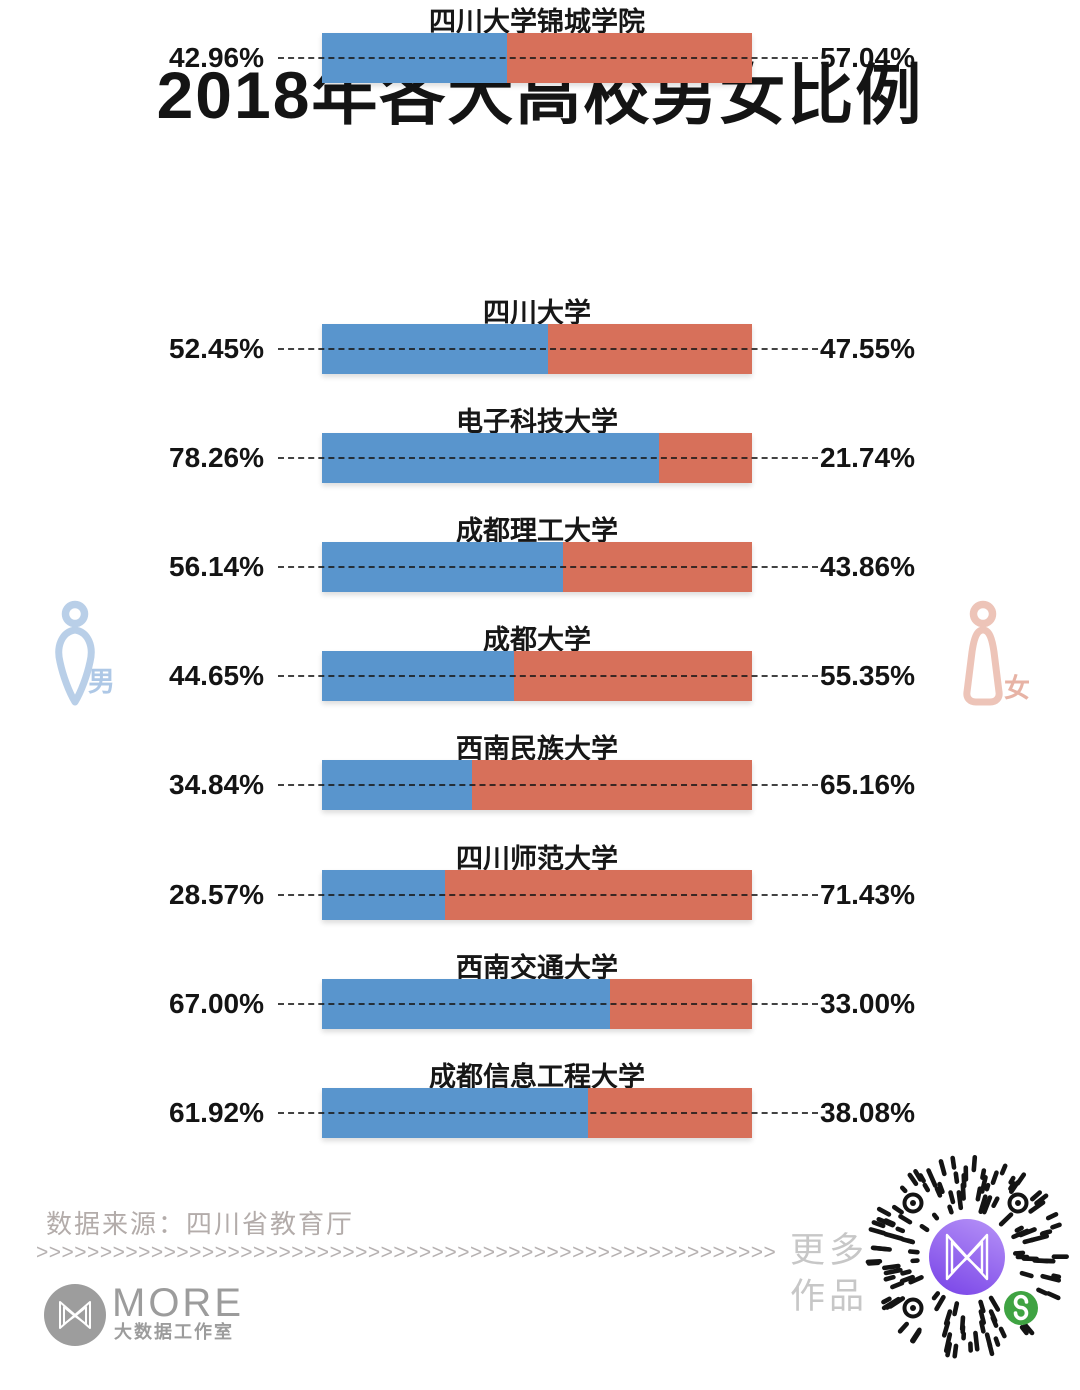 This screenshot has width=1080, height=1390. I want to click on female-person-icon, so click(983, 653).